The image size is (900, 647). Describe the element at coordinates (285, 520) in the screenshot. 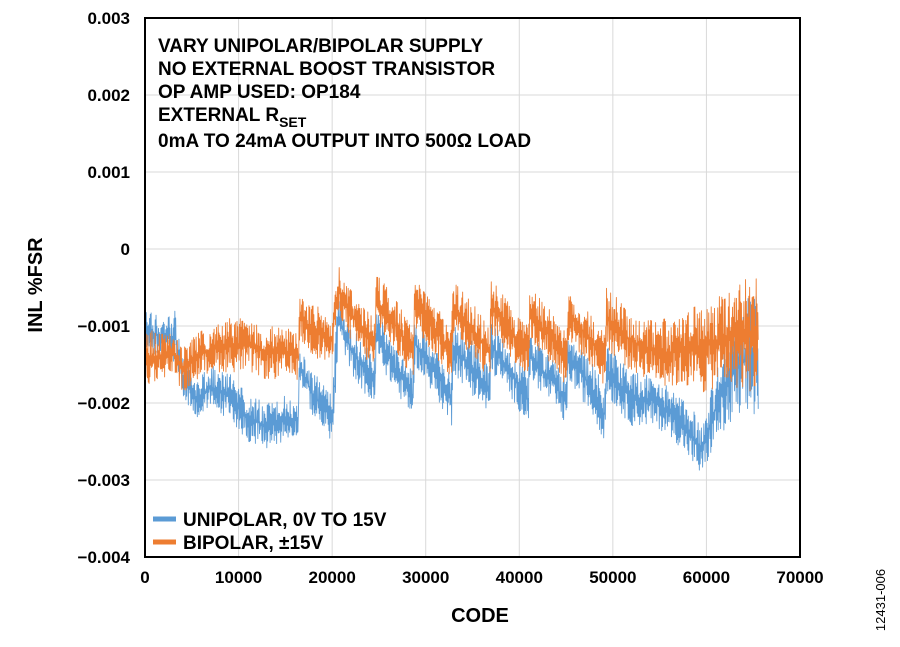

I see `legend-label-unipolar: UNIPOLAR, 0V TO 15V` at that location.